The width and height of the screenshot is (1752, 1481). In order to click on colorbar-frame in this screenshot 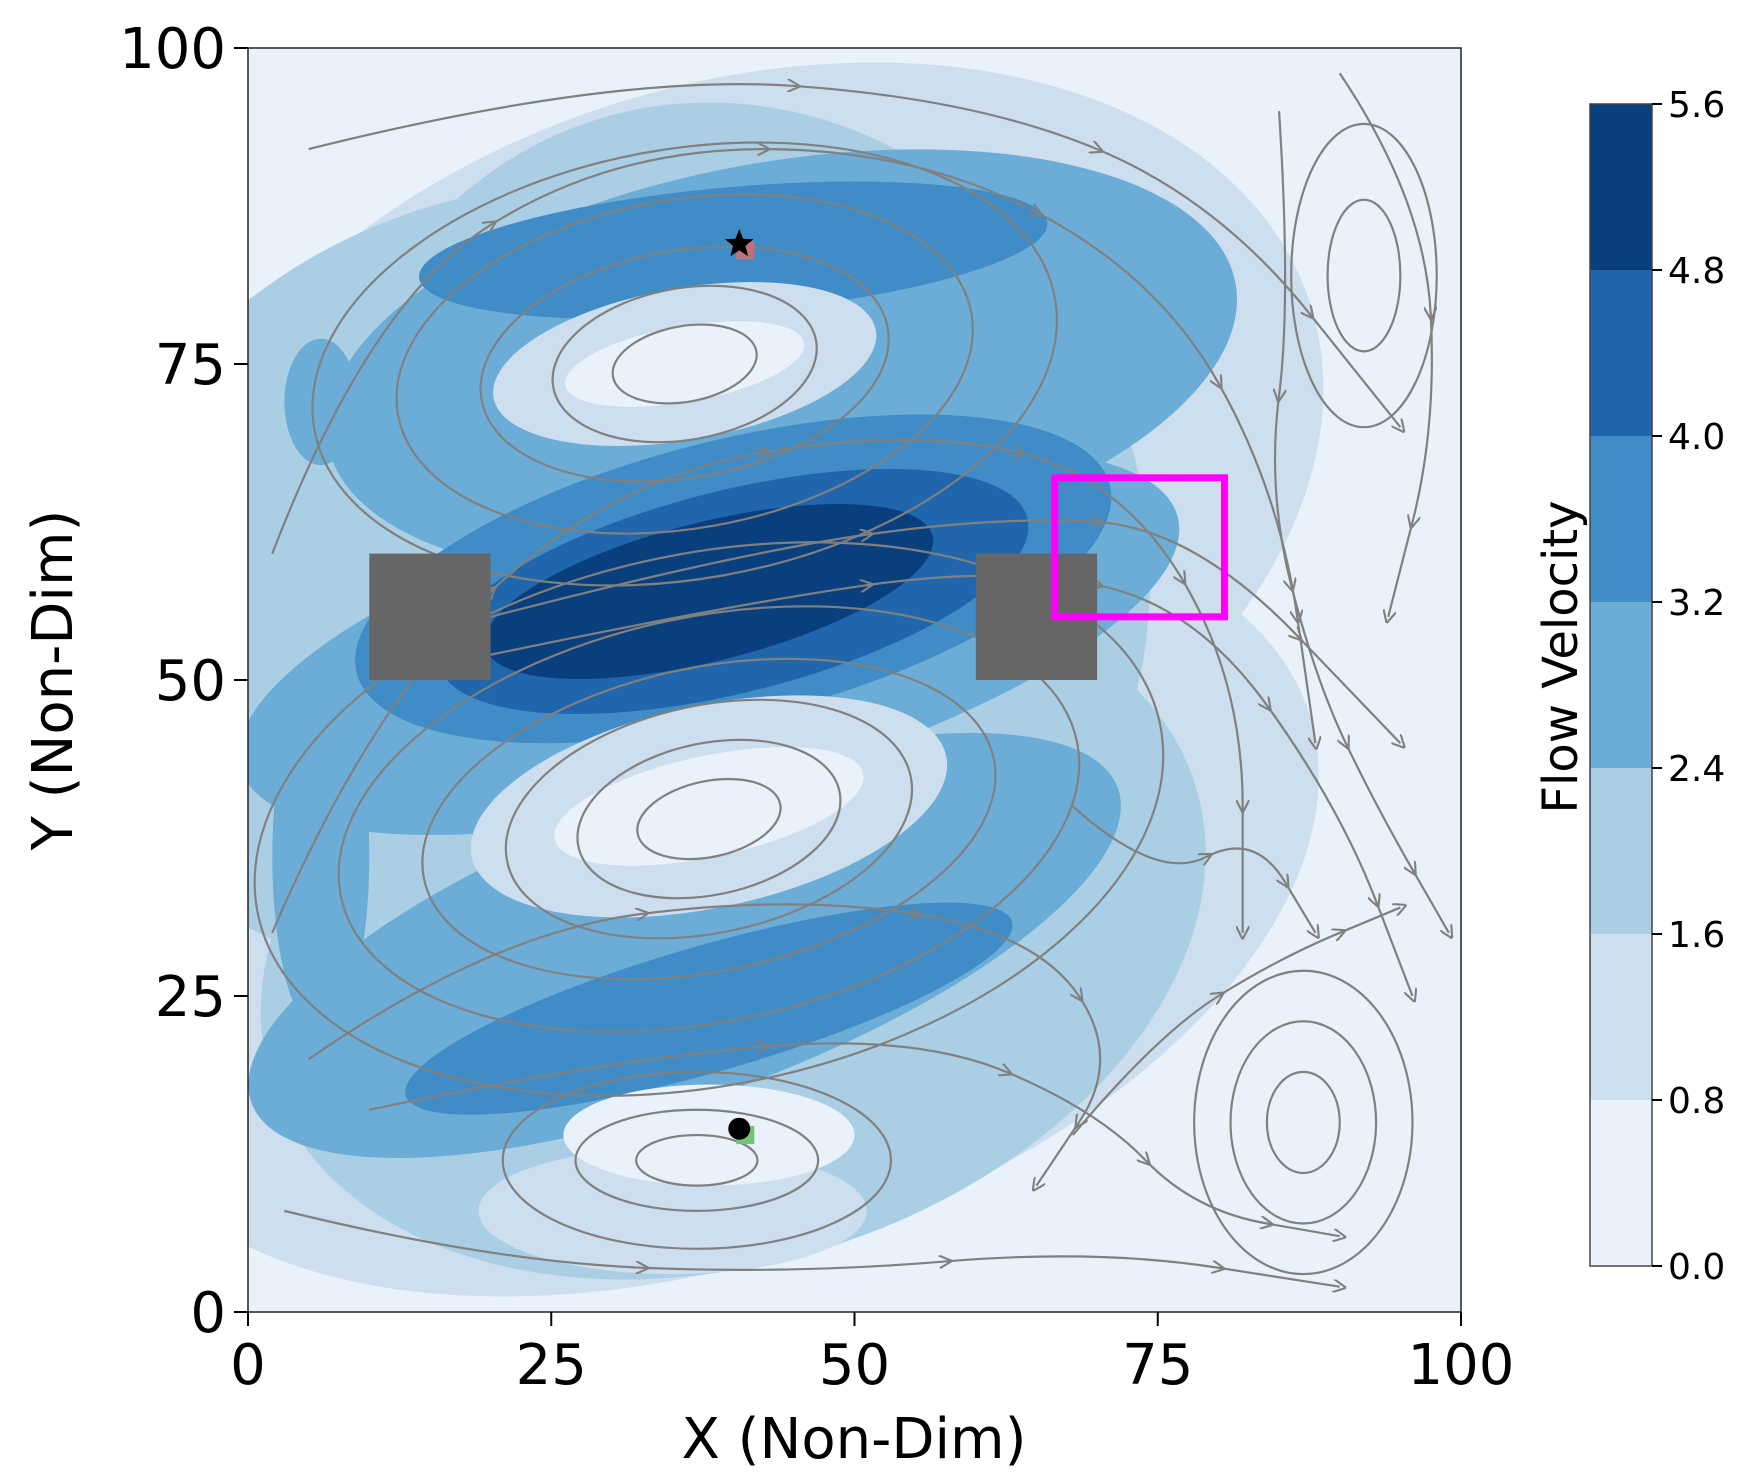, I will do `click(1621, 685)`.